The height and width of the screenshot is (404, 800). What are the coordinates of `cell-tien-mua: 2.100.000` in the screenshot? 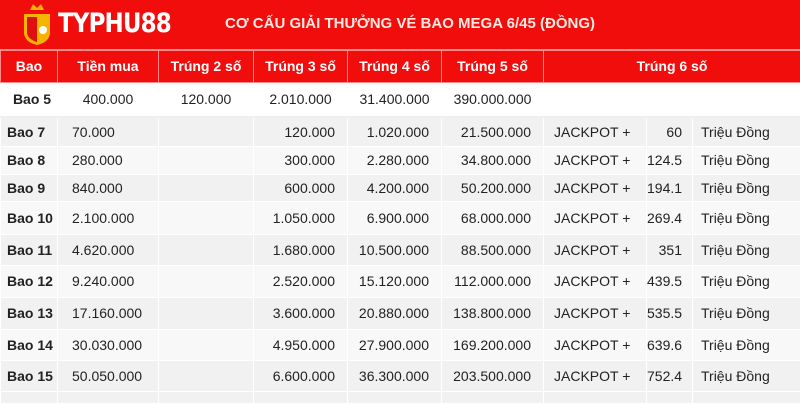 It's located at (108, 217).